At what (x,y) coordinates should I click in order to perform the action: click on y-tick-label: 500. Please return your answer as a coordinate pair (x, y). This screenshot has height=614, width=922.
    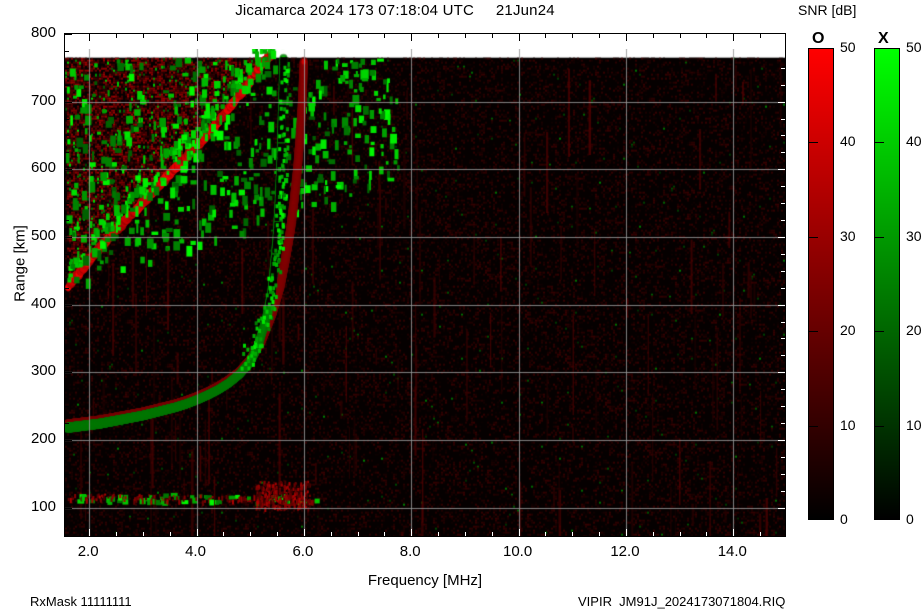
    Looking at the image, I should click on (43, 235).